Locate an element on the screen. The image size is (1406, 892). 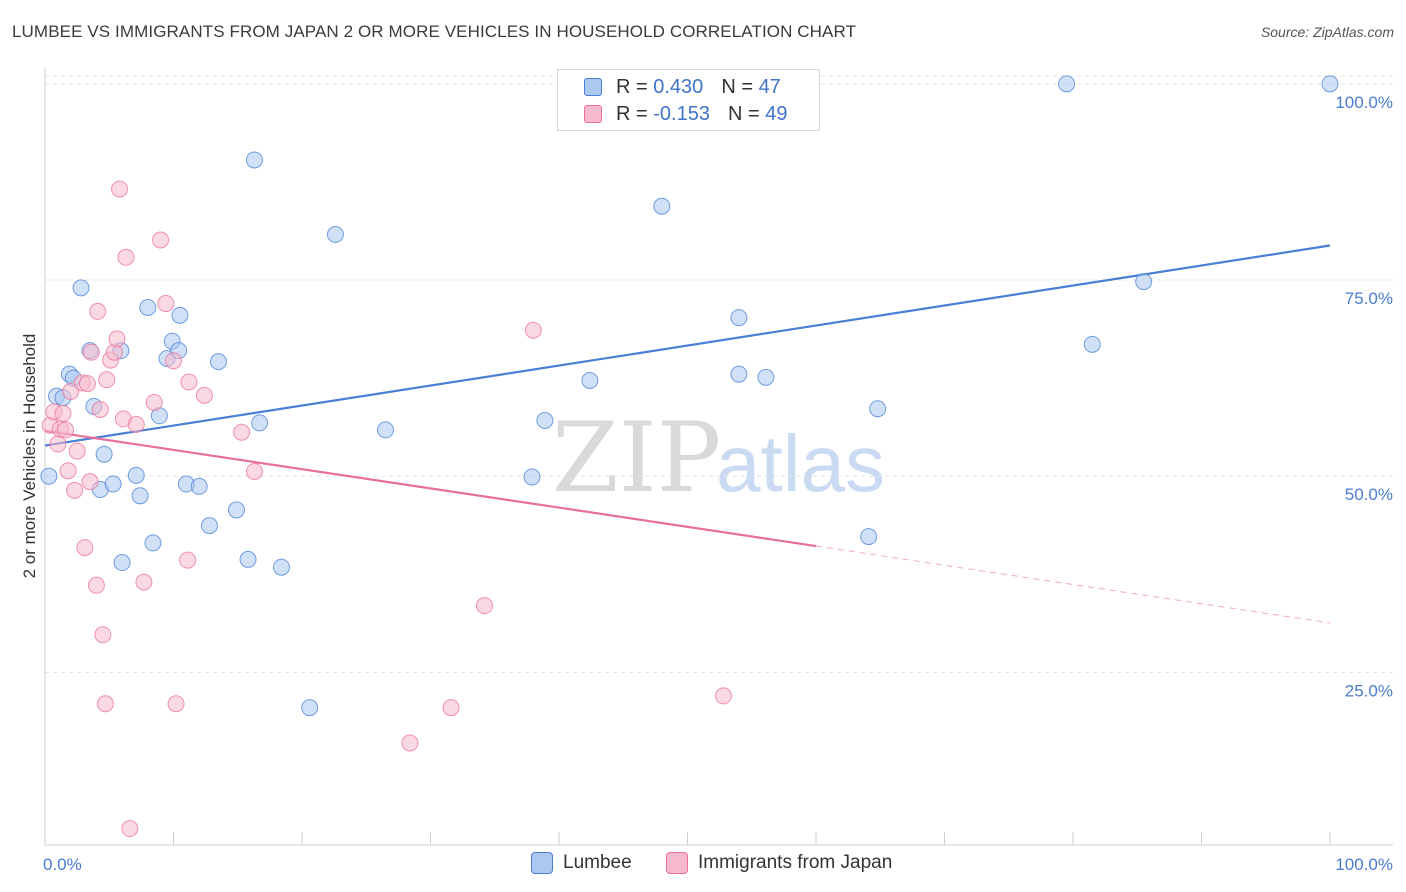
n-value: 49 is located at coordinates (776, 113).